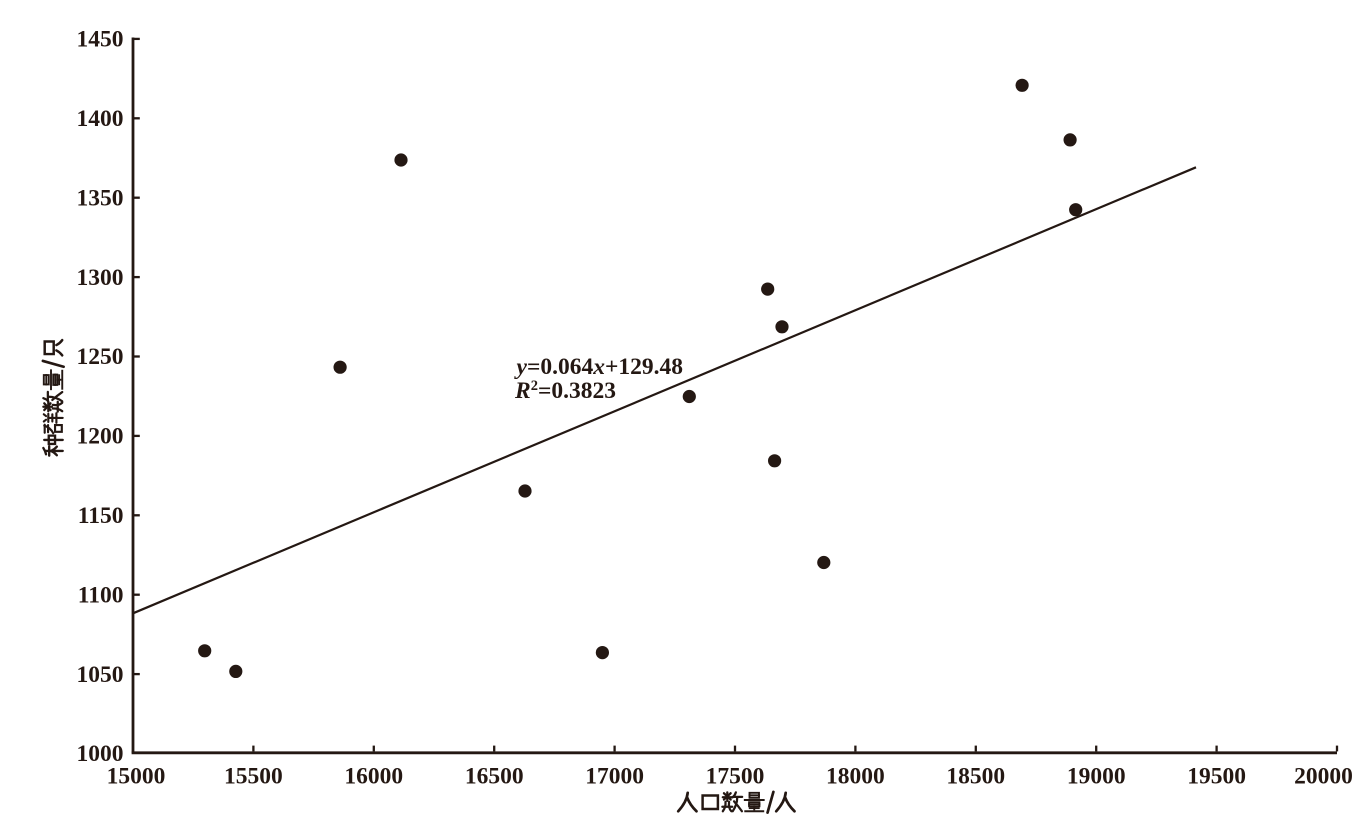 The width and height of the screenshot is (1365, 831). What do you see at coordinates (100, 357) in the screenshot?
I see `svg-text: 1250` at bounding box center [100, 357].